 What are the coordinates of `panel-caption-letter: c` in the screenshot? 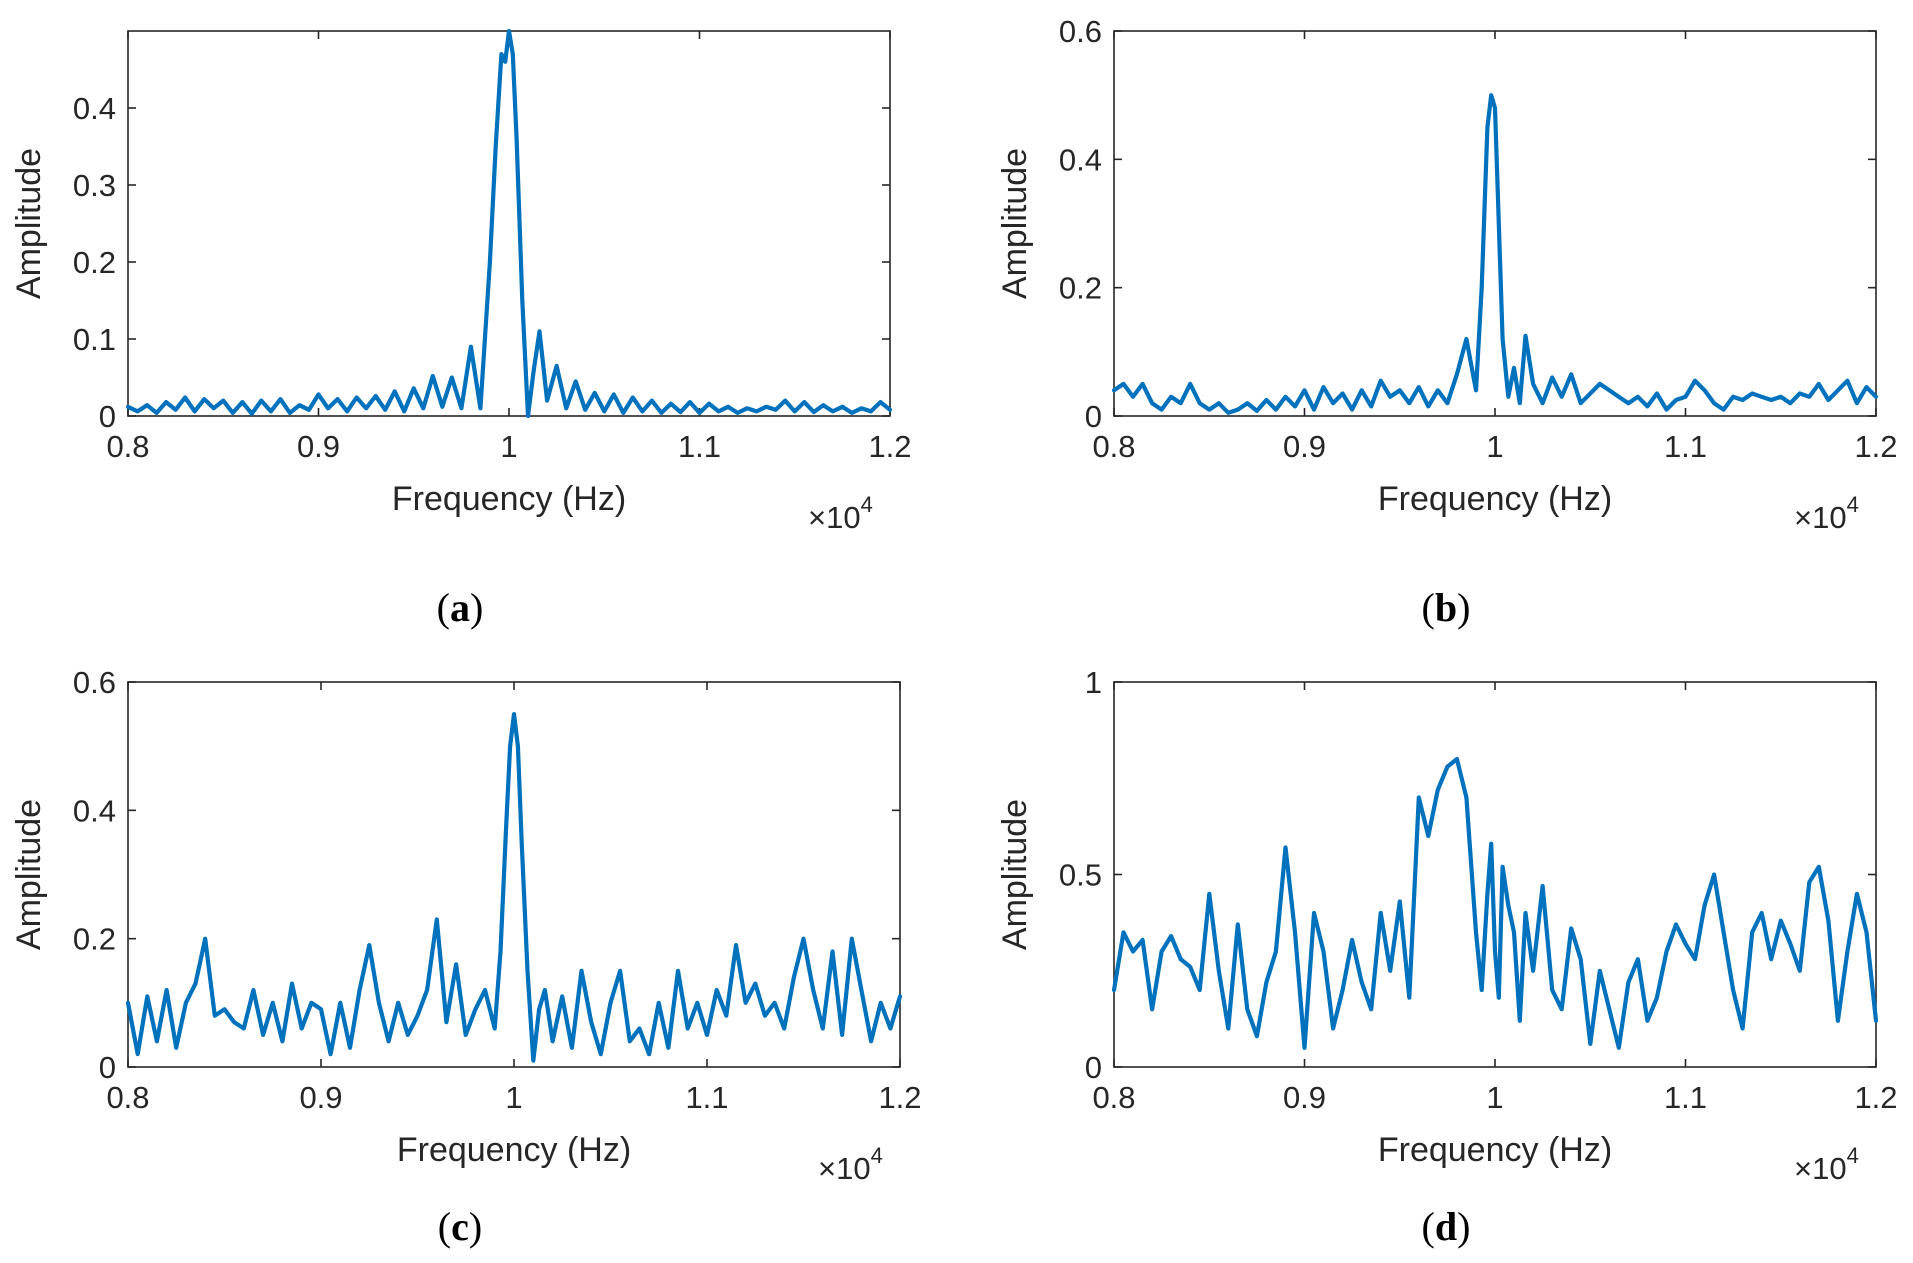 It's located at (460, 1226).